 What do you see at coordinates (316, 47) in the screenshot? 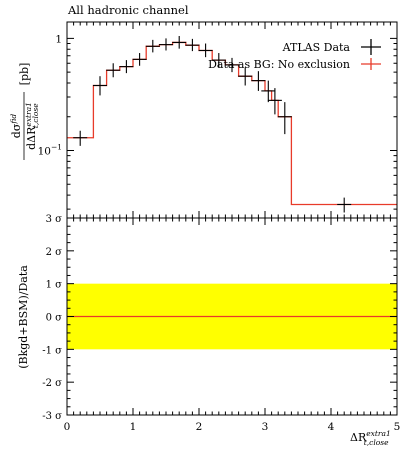
I see `legend-label-atlas-data: ATLAS Data` at bounding box center [316, 47].